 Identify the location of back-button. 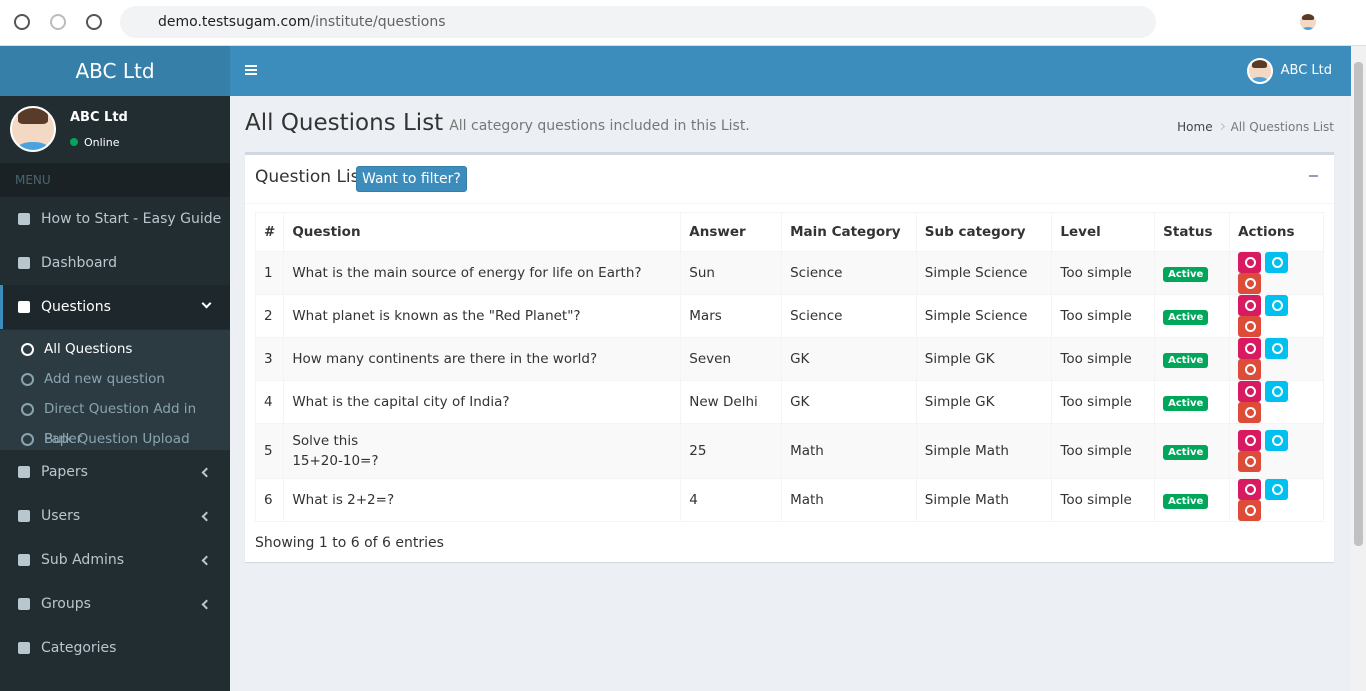
(22, 22).